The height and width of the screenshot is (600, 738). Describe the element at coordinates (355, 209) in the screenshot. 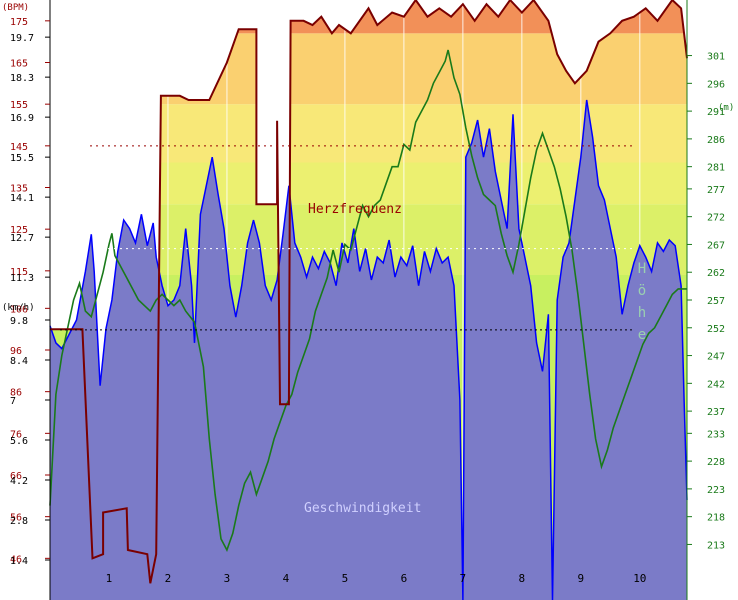

I see `hr-series-label: Herzfrequenz` at that location.